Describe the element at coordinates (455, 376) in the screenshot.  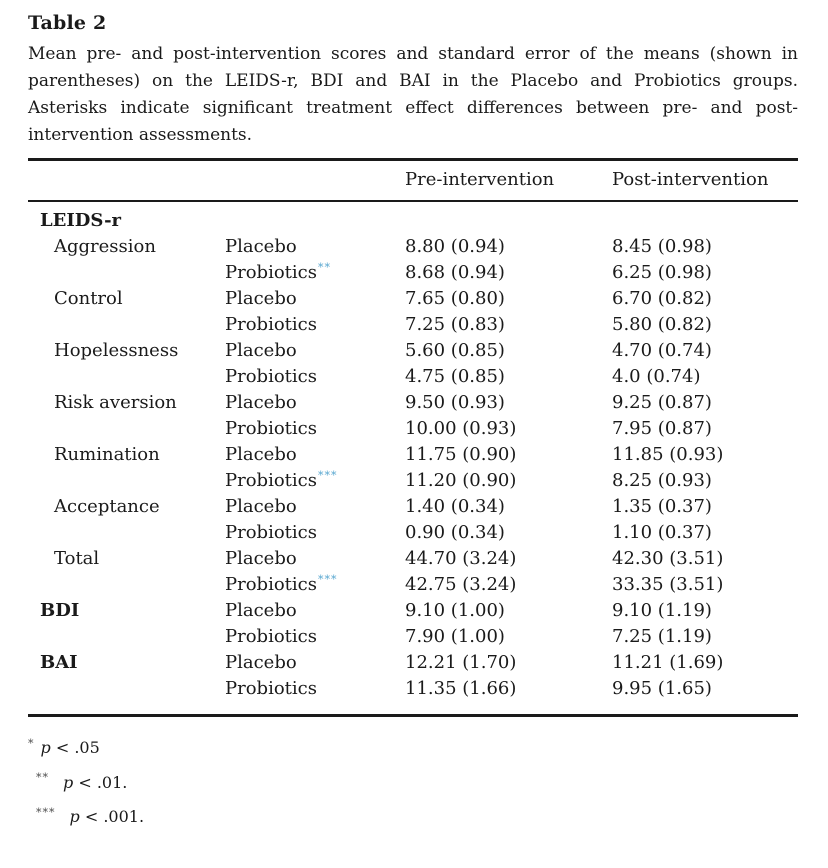
I see `cell-pre-intervention: 4.75 (0.85)` at that location.